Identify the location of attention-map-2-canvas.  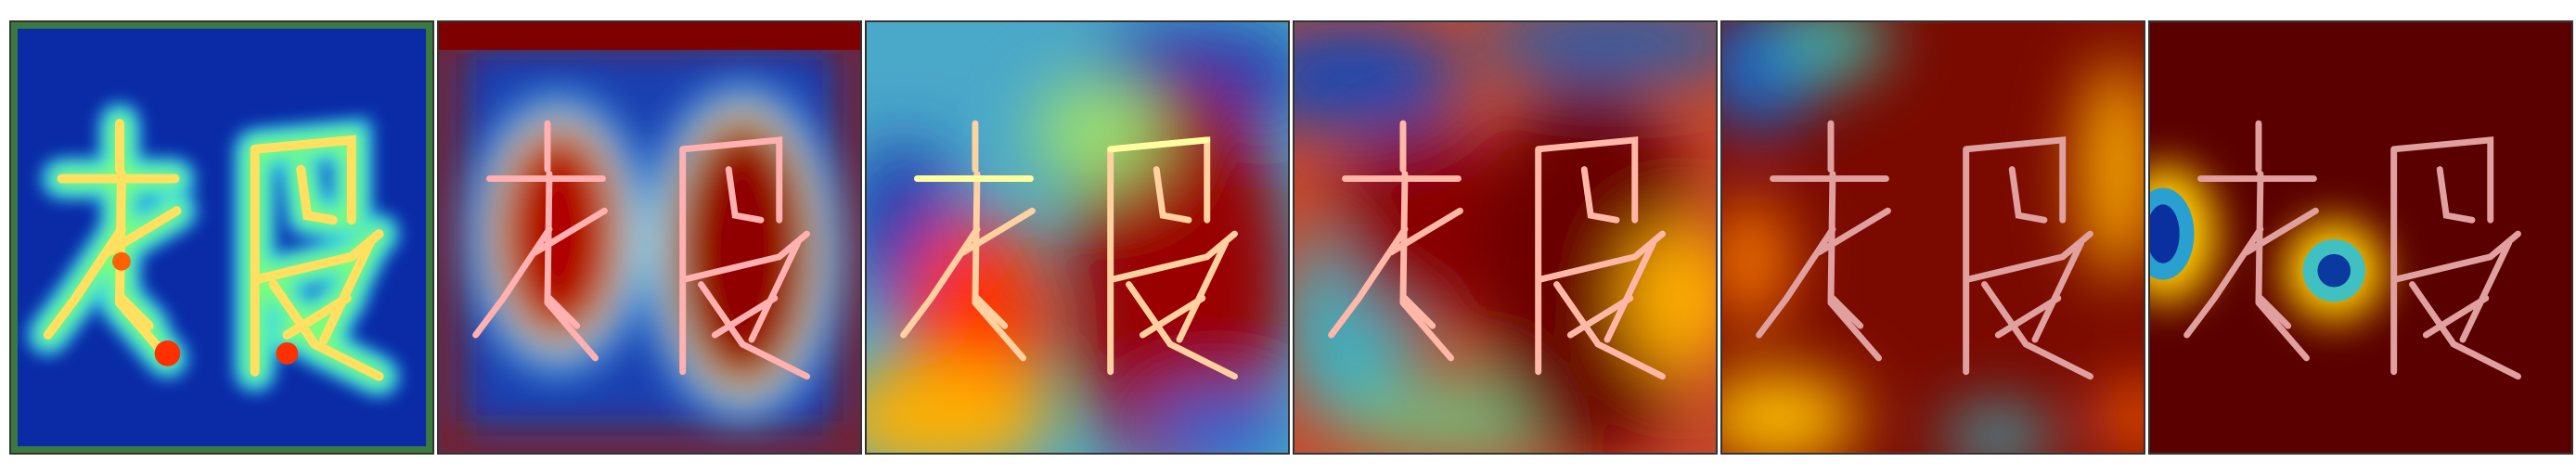
(649, 237).